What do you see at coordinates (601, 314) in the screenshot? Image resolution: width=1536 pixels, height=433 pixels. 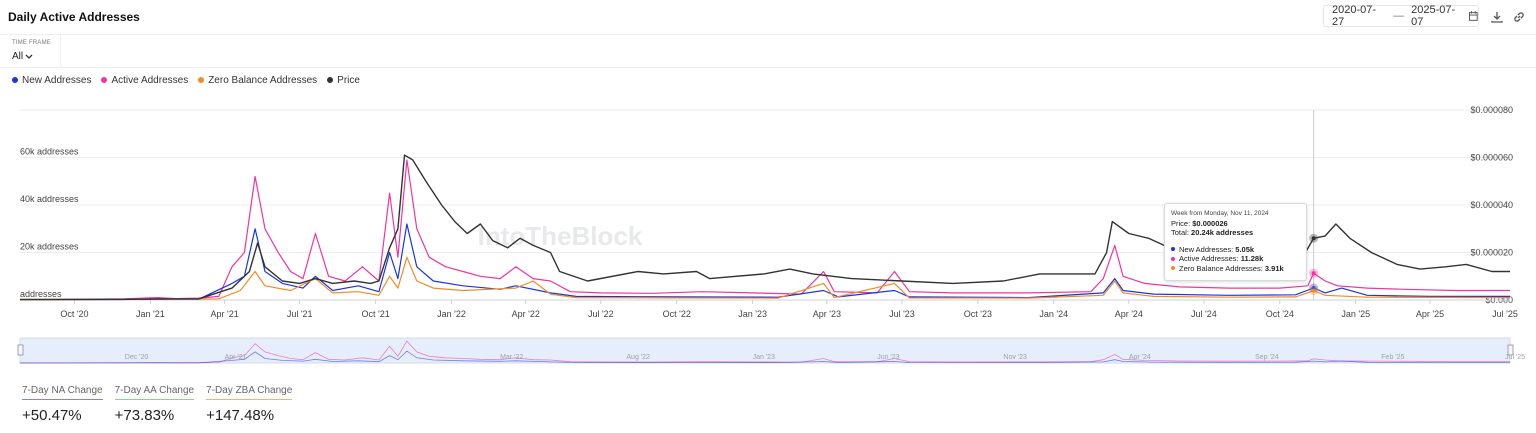 I see `x-tick-label: Jul '22` at bounding box center [601, 314].